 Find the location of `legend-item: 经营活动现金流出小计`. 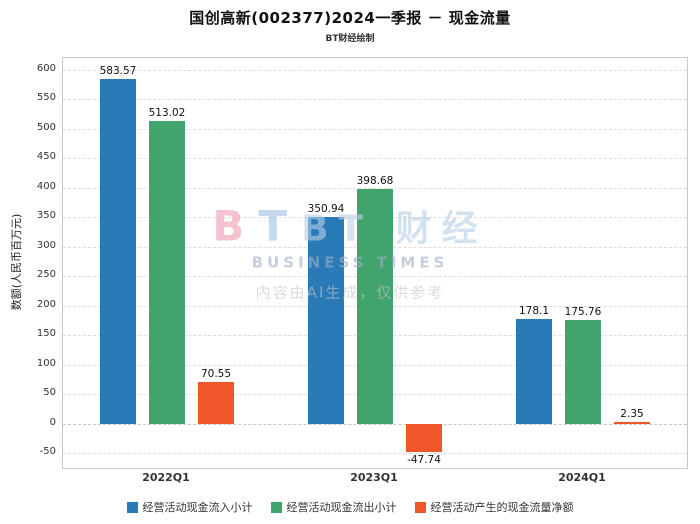

legend-item: 经营活动现金流出小计 is located at coordinates (333, 507).